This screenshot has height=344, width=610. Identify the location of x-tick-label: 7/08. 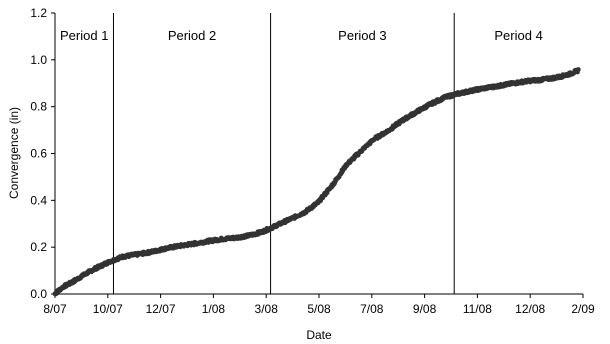
(372, 309).